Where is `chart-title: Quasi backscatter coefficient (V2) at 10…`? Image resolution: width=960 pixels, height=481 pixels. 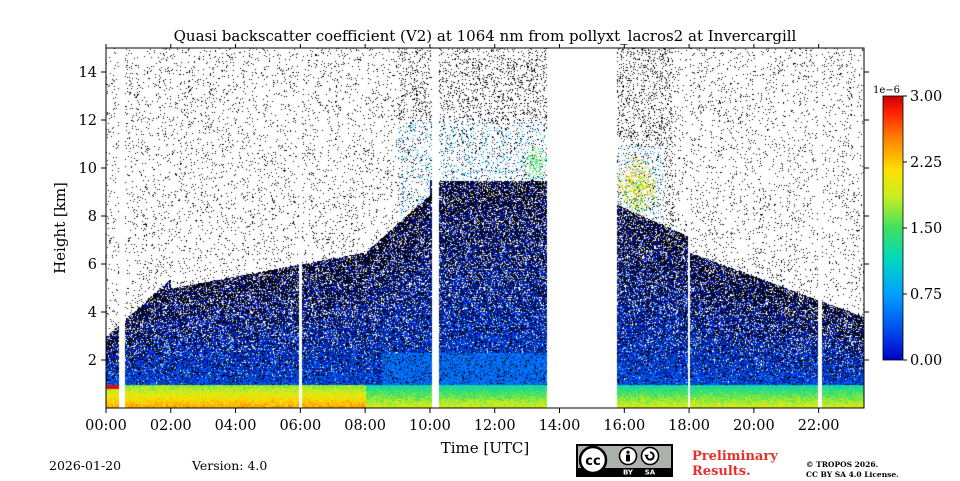
chart-title: Quasi backscatter coefficient (V2) at 10… is located at coordinates (485, 36).